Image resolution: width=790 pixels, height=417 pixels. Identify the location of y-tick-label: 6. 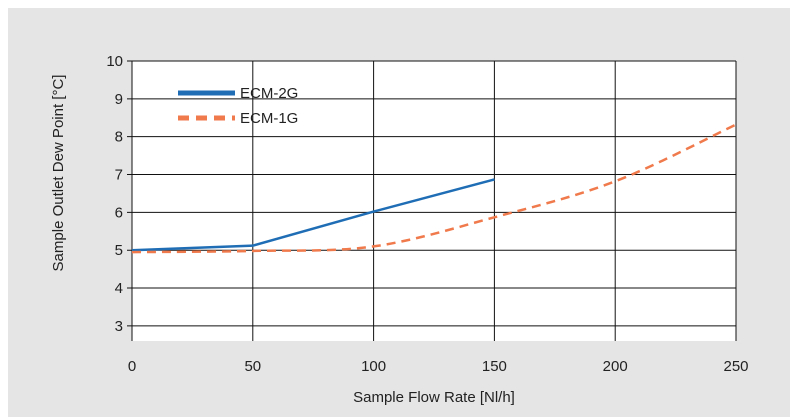
(119, 212).